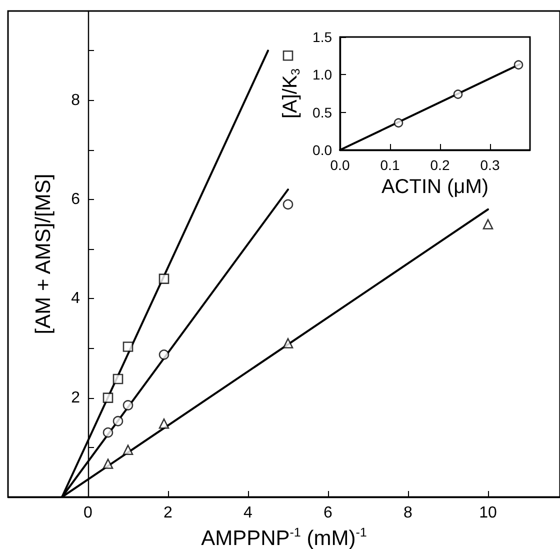 The image size is (560, 549). What do you see at coordinates (43, 254) in the screenshot?
I see `y-axis-title: [AM + AMS]/[MS]` at bounding box center [43, 254].